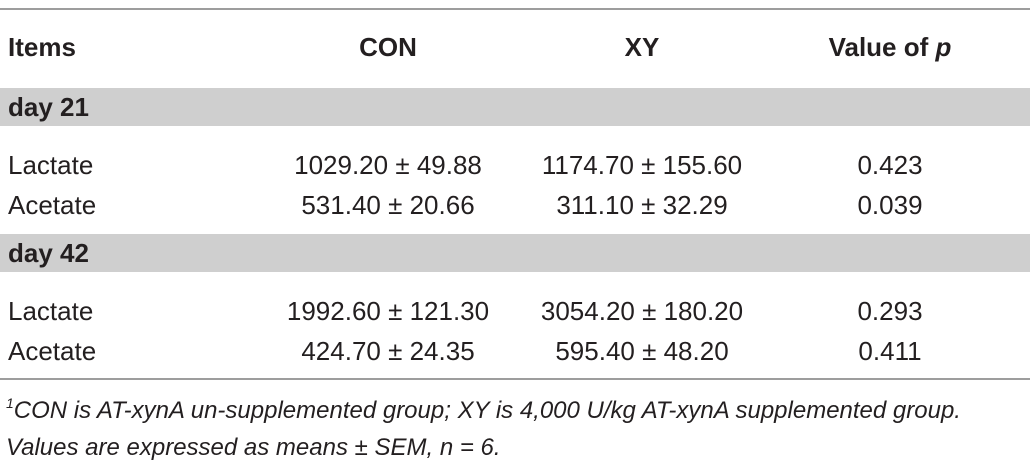 This screenshot has width=1035, height=470. I want to click on table-cell: 0.411, so click(890, 351).